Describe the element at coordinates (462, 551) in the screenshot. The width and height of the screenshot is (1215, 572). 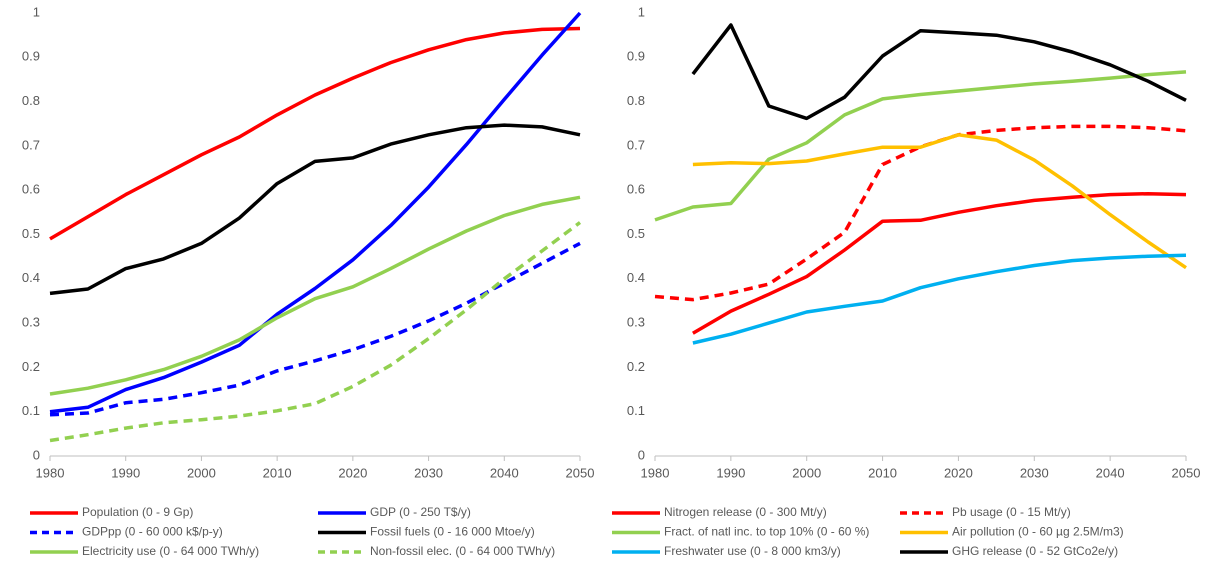
I see `legend-label: Non-fossil elec. (0 - 64 000 TWh/y)` at that location.